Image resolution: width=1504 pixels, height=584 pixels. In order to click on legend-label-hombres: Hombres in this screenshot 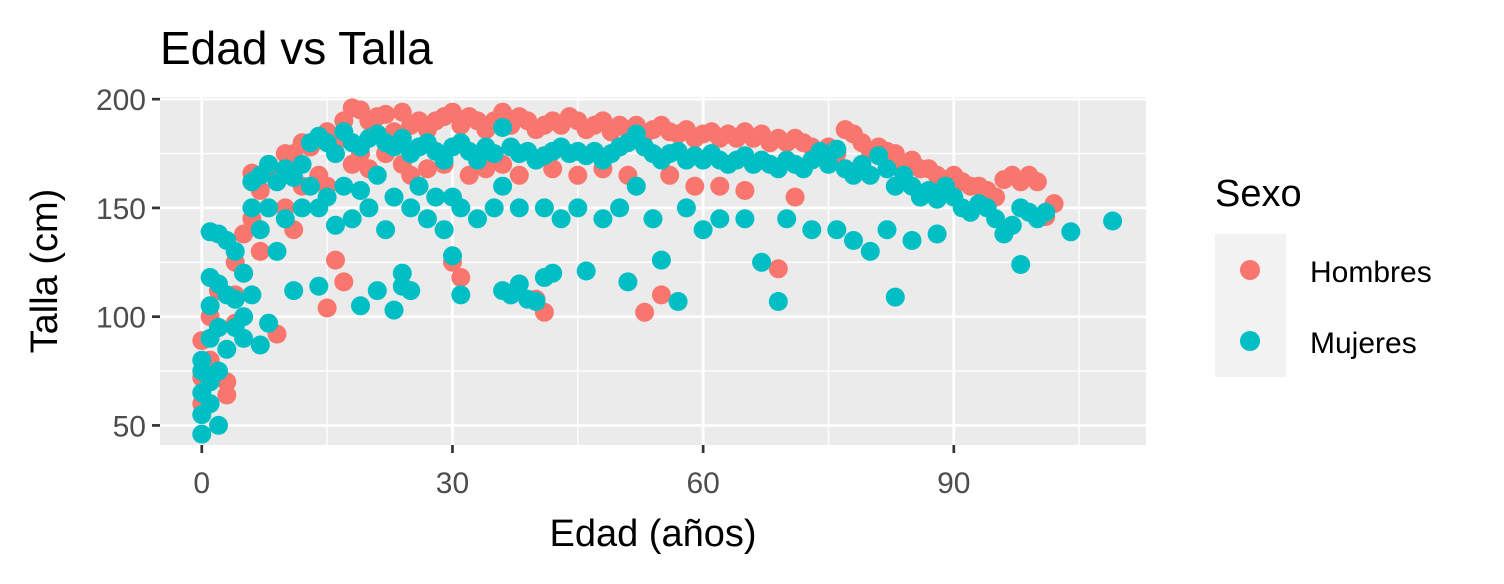, I will do `click(1371, 272)`.